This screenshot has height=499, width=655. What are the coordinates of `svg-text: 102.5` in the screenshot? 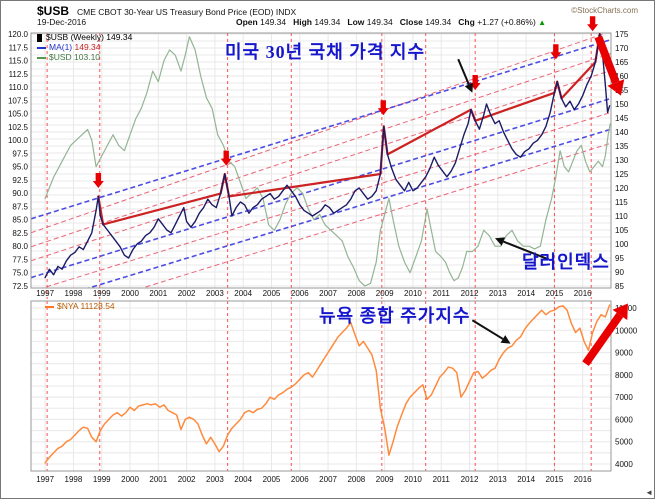 It's located at (18, 127).